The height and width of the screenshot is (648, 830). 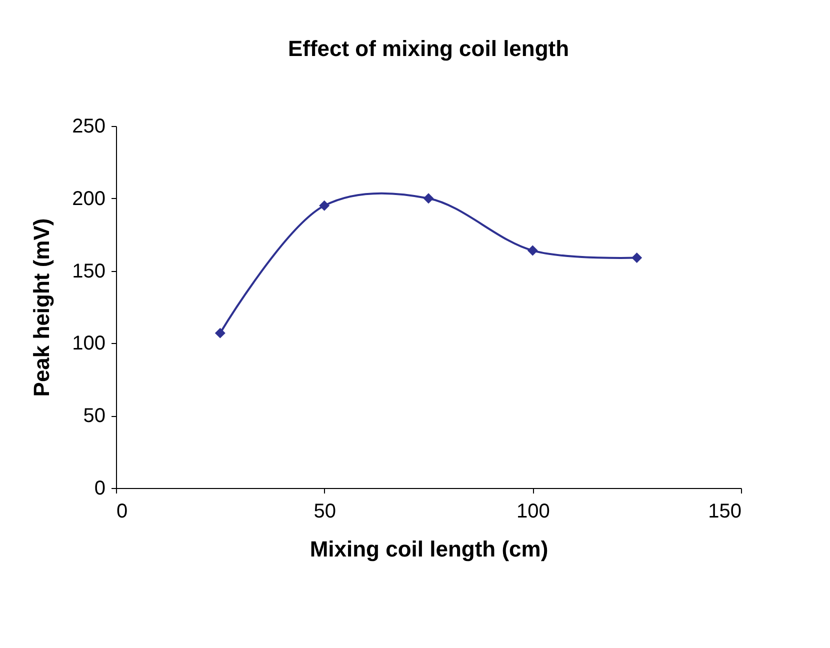 I want to click on x-tick-label: 150, so click(x=725, y=511).